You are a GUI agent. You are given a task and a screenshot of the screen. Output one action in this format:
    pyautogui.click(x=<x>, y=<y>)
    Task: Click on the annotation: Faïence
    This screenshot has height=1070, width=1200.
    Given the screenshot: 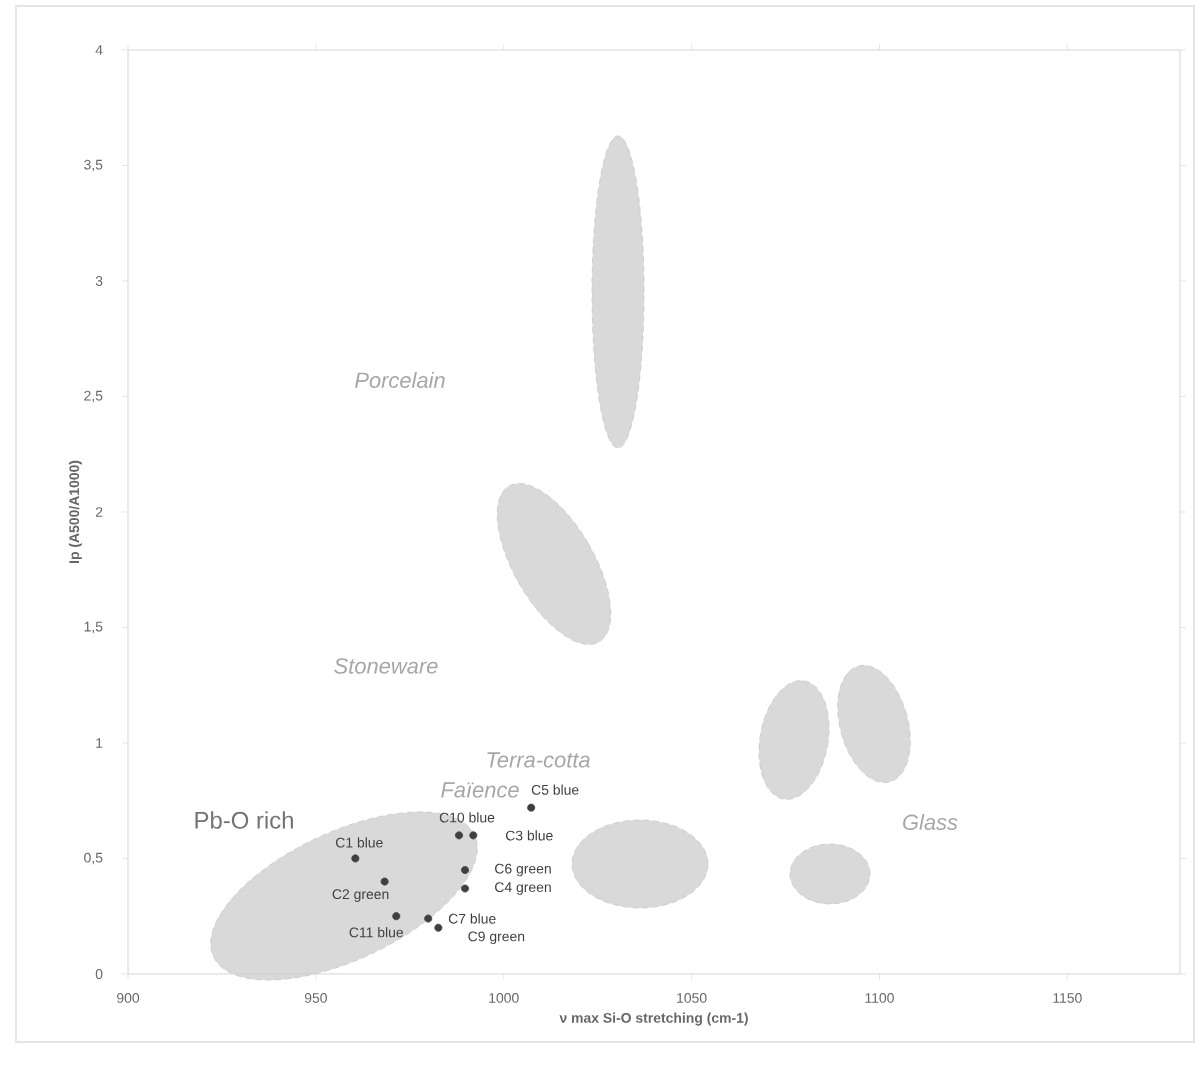 What is the action you would take?
    pyautogui.click(x=480, y=790)
    